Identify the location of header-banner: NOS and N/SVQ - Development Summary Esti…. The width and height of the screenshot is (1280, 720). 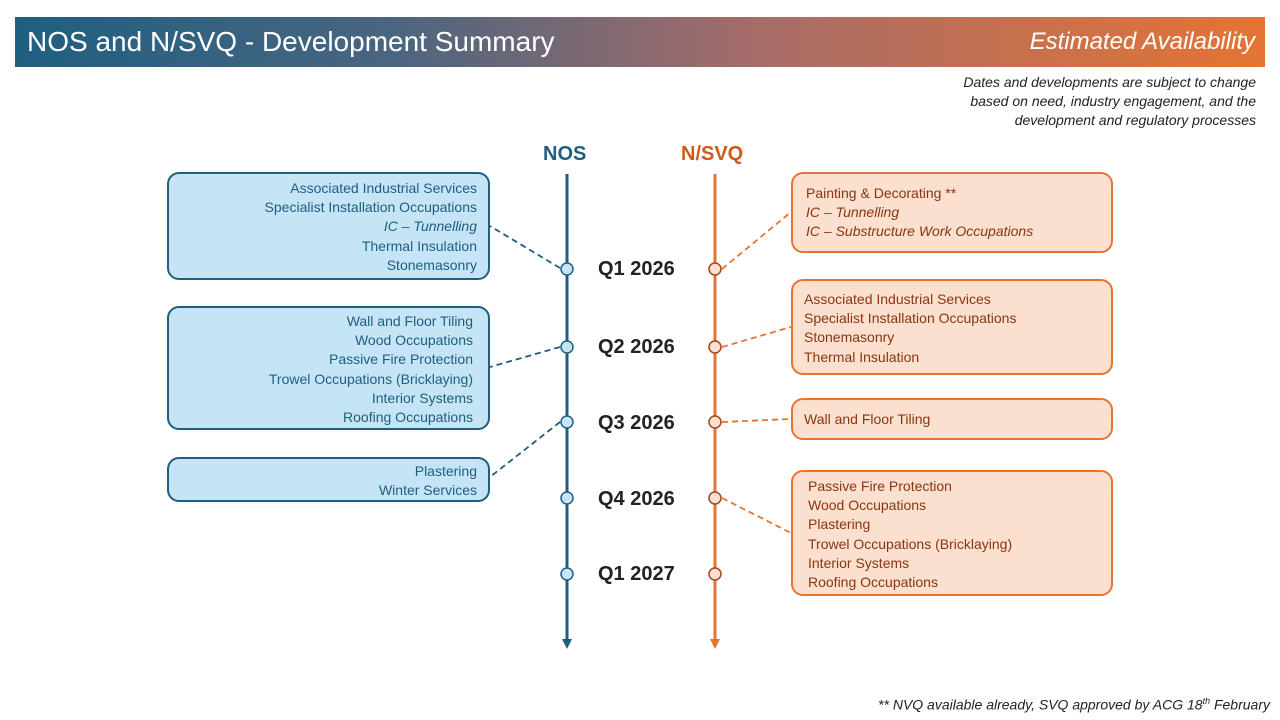
(640, 42).